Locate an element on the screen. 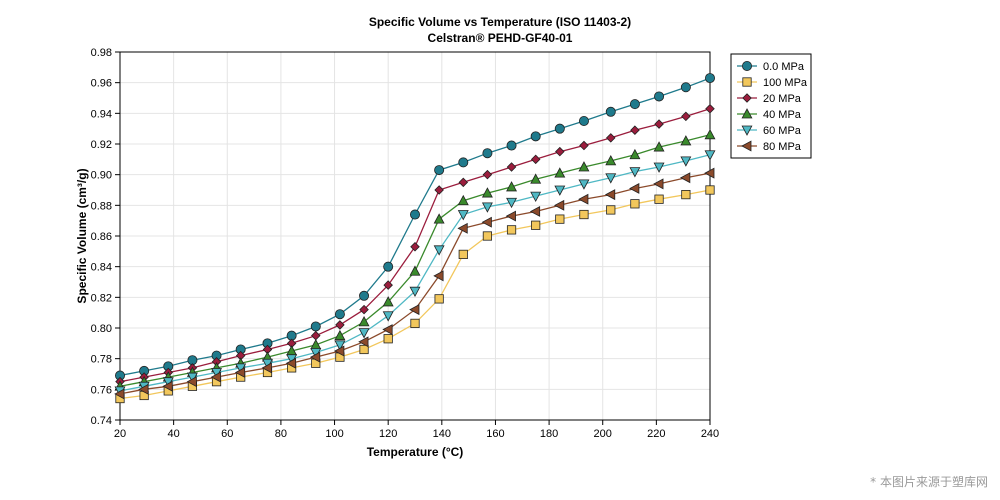  y-tick-label: 0.82 is located at coordinates (101, 298).